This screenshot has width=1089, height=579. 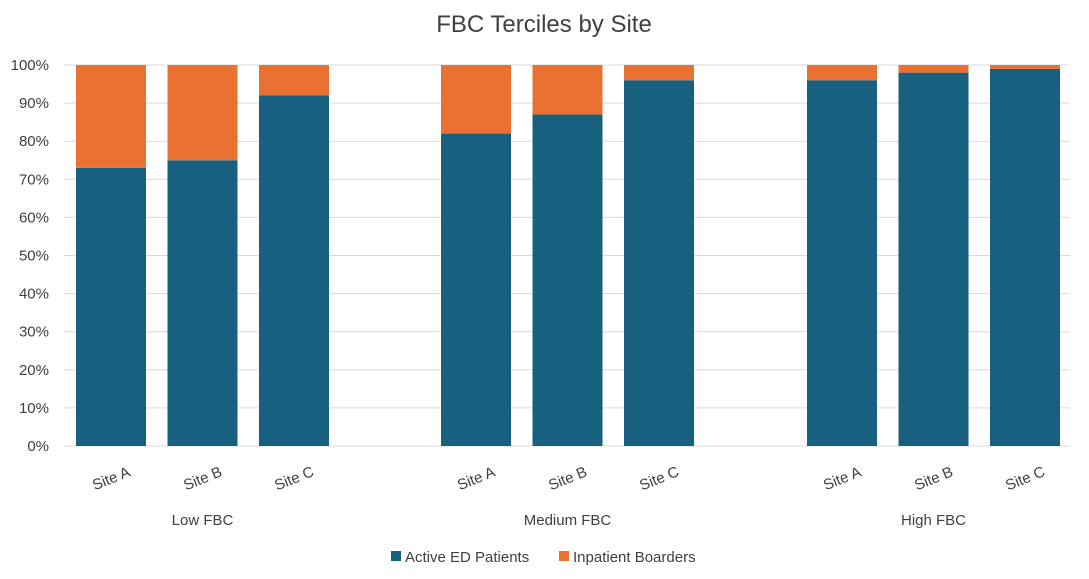 What do you see at coordinates (933, 520) in the screenshot?
I see `group-label: High FBC` at bounding box center [933, 520].